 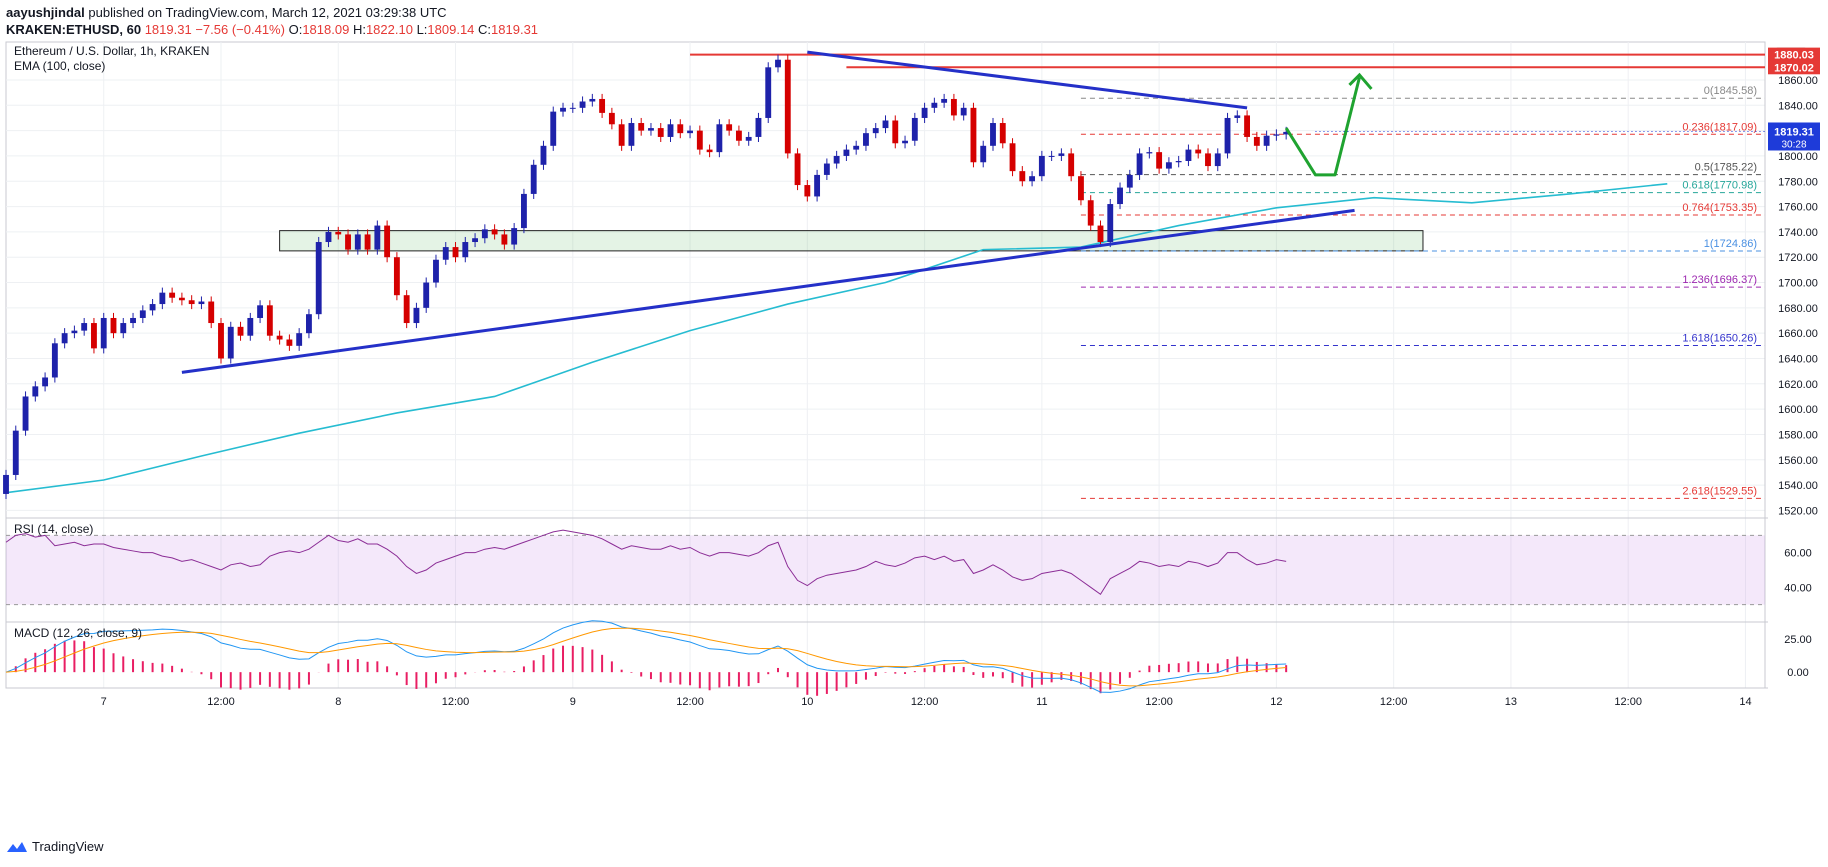 I want to click on price: 1819.31, so click(x=168, y=29).